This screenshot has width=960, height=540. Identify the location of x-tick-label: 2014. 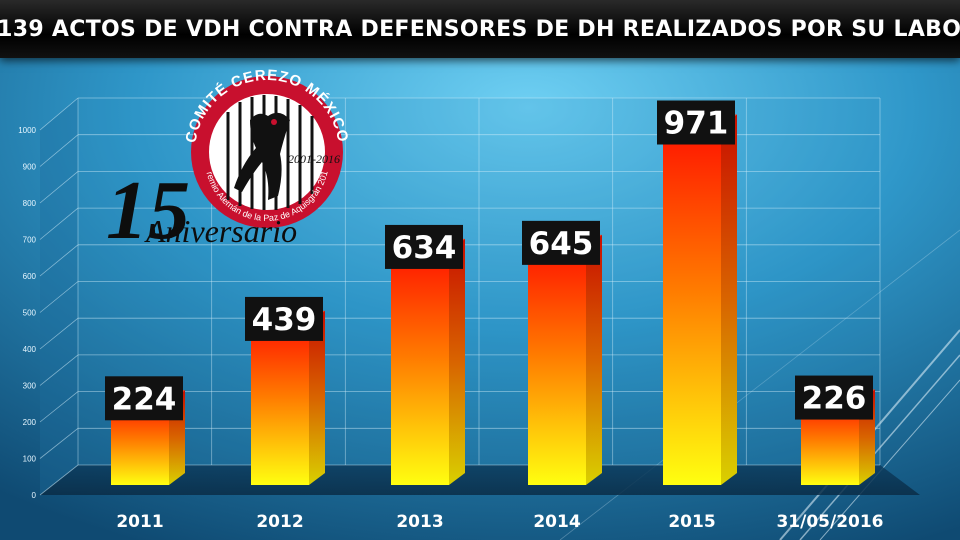
(556, 522).